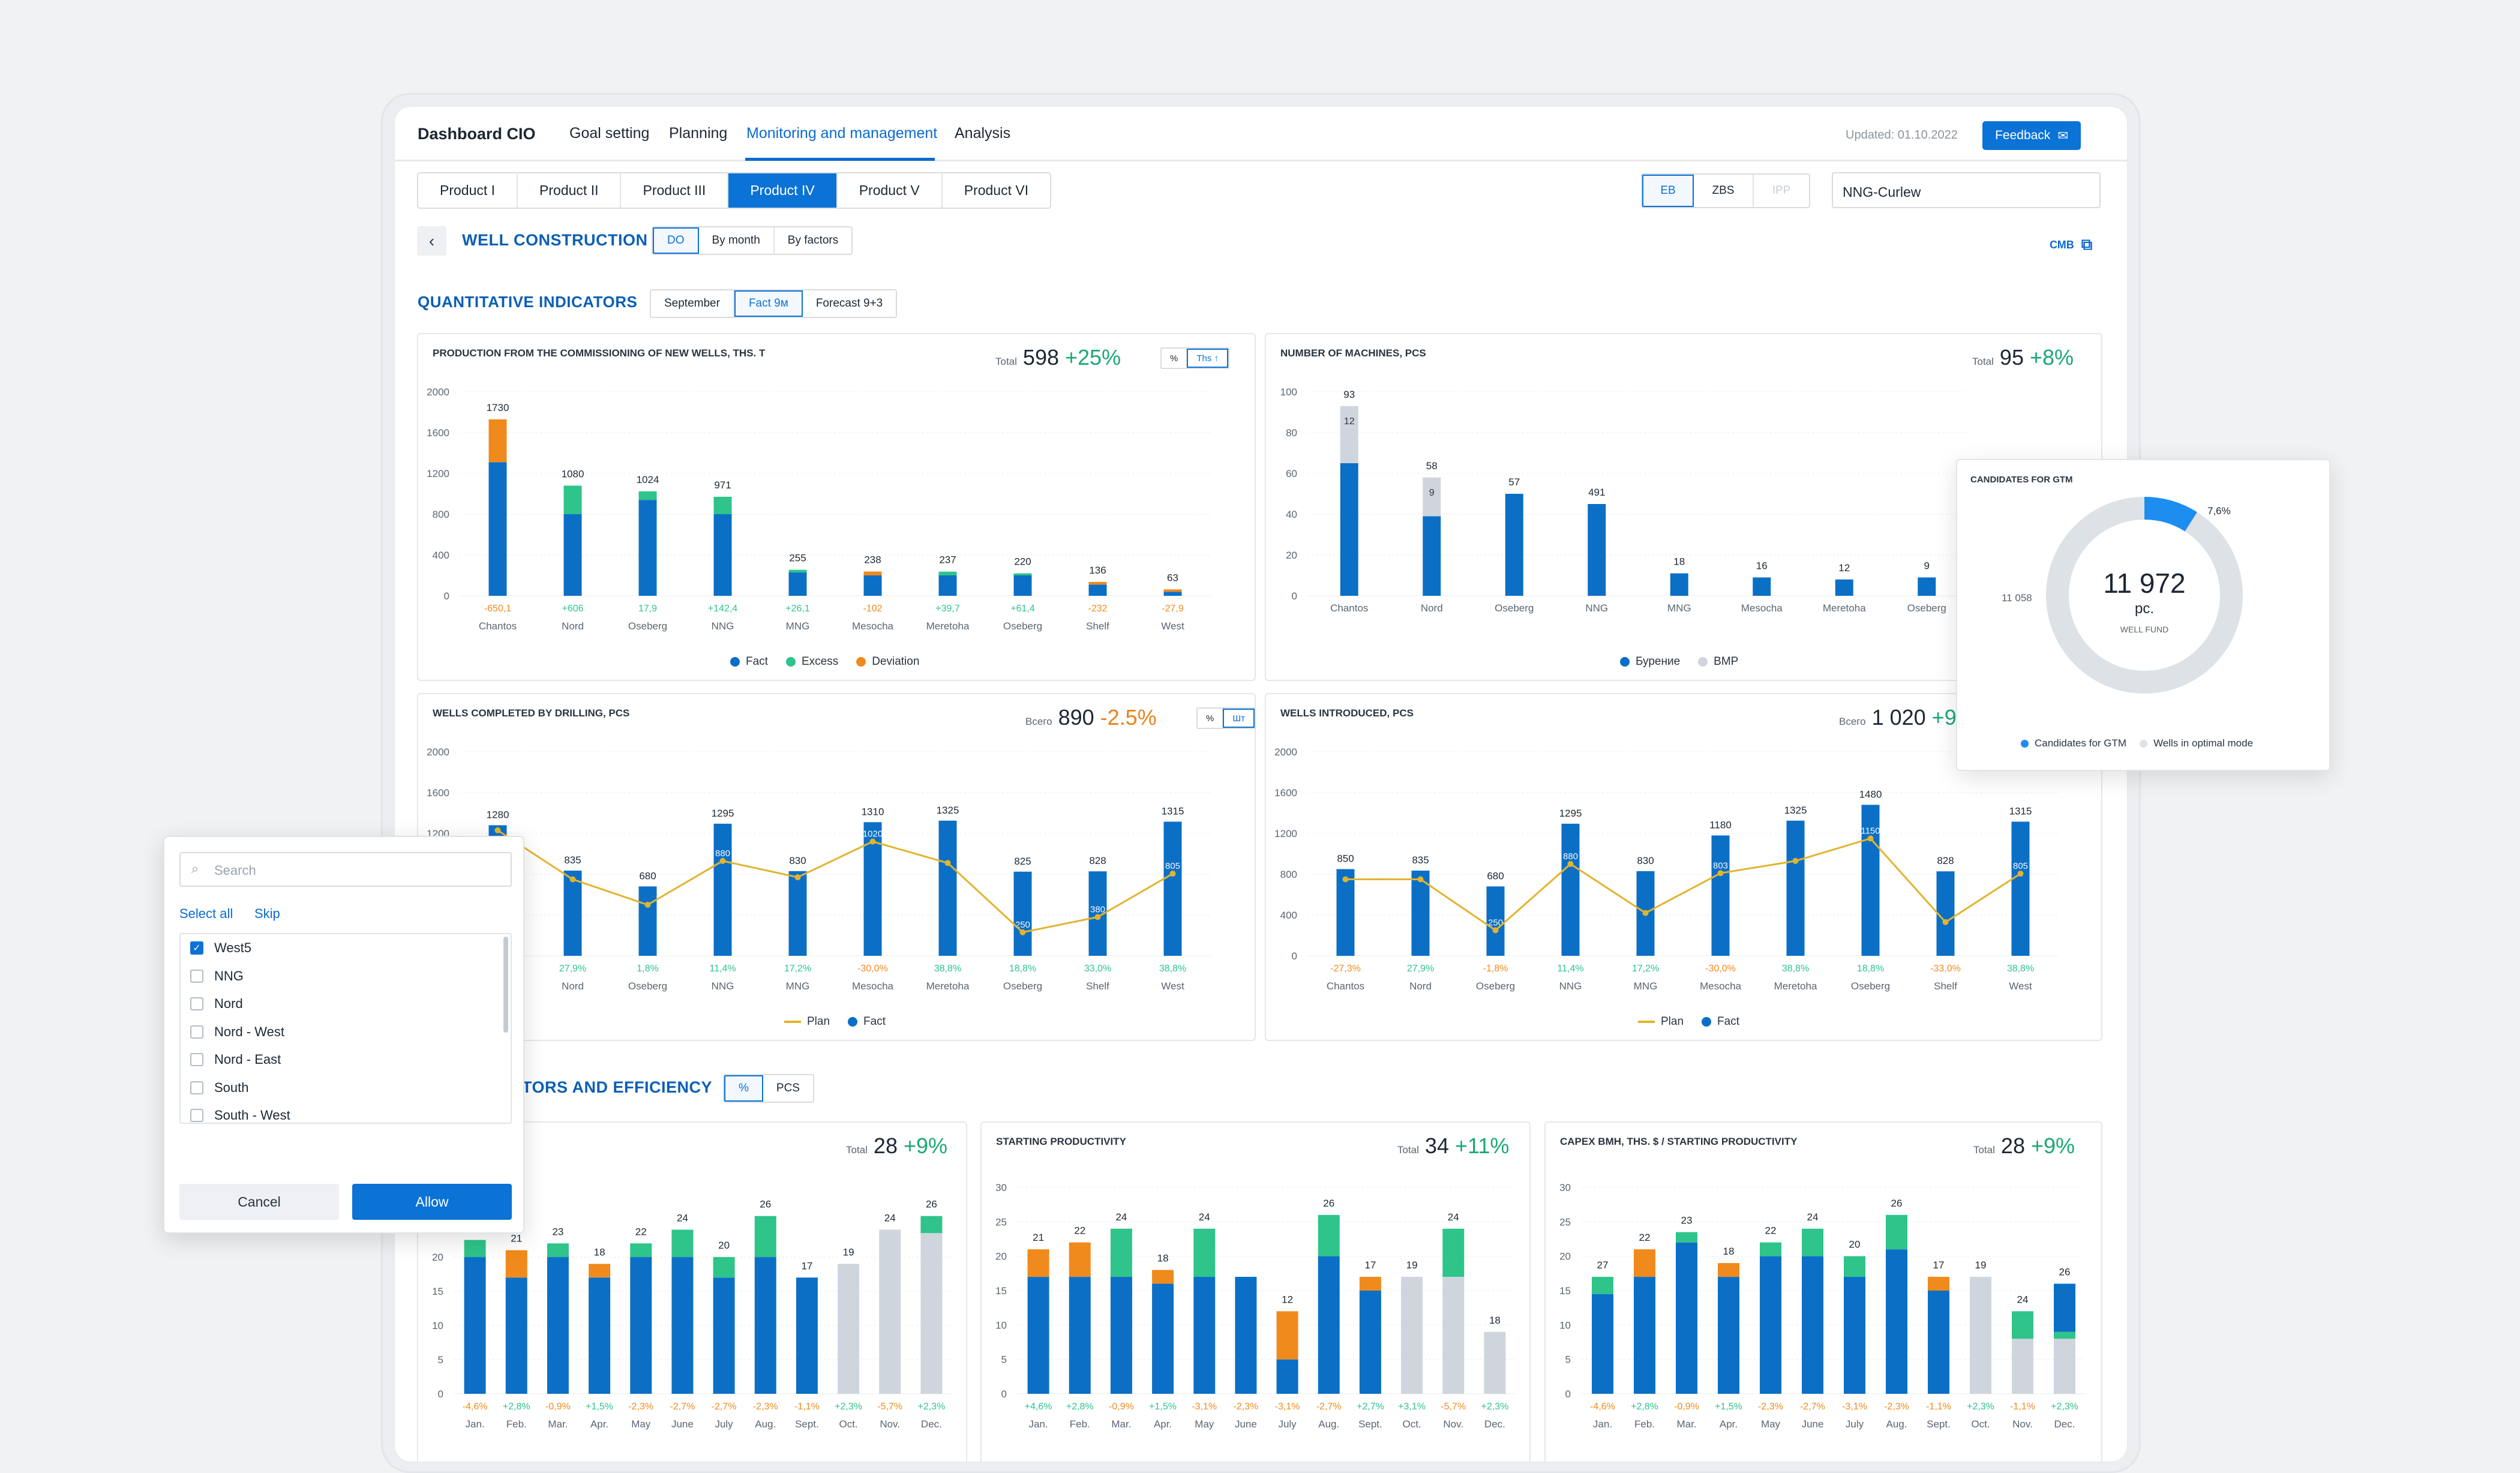 The width and height of the screenshot is (2520, 1473). Describe the element at coordinates (813, 240) in the screenshot. I see `tab-by-factors: By factors` at that location.